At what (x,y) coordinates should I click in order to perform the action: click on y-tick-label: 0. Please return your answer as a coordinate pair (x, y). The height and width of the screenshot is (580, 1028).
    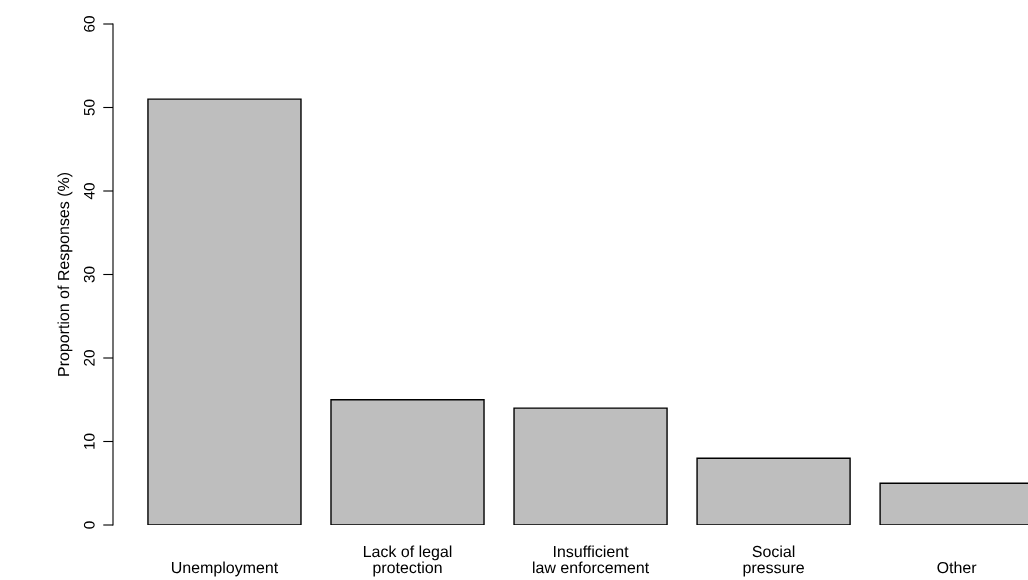
    Looking at the image, I should click on (89, 525).